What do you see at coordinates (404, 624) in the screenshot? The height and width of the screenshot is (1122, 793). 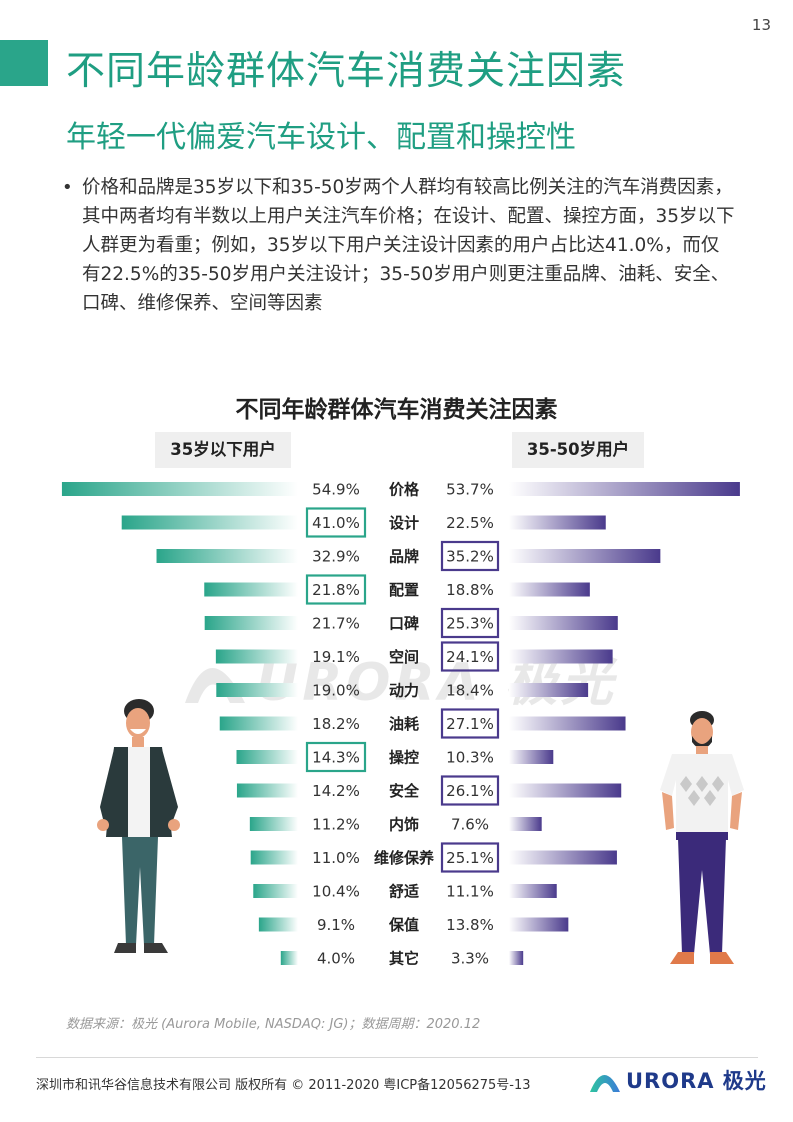 I see `category-label: 口碑` at bounding box center [404, 624].